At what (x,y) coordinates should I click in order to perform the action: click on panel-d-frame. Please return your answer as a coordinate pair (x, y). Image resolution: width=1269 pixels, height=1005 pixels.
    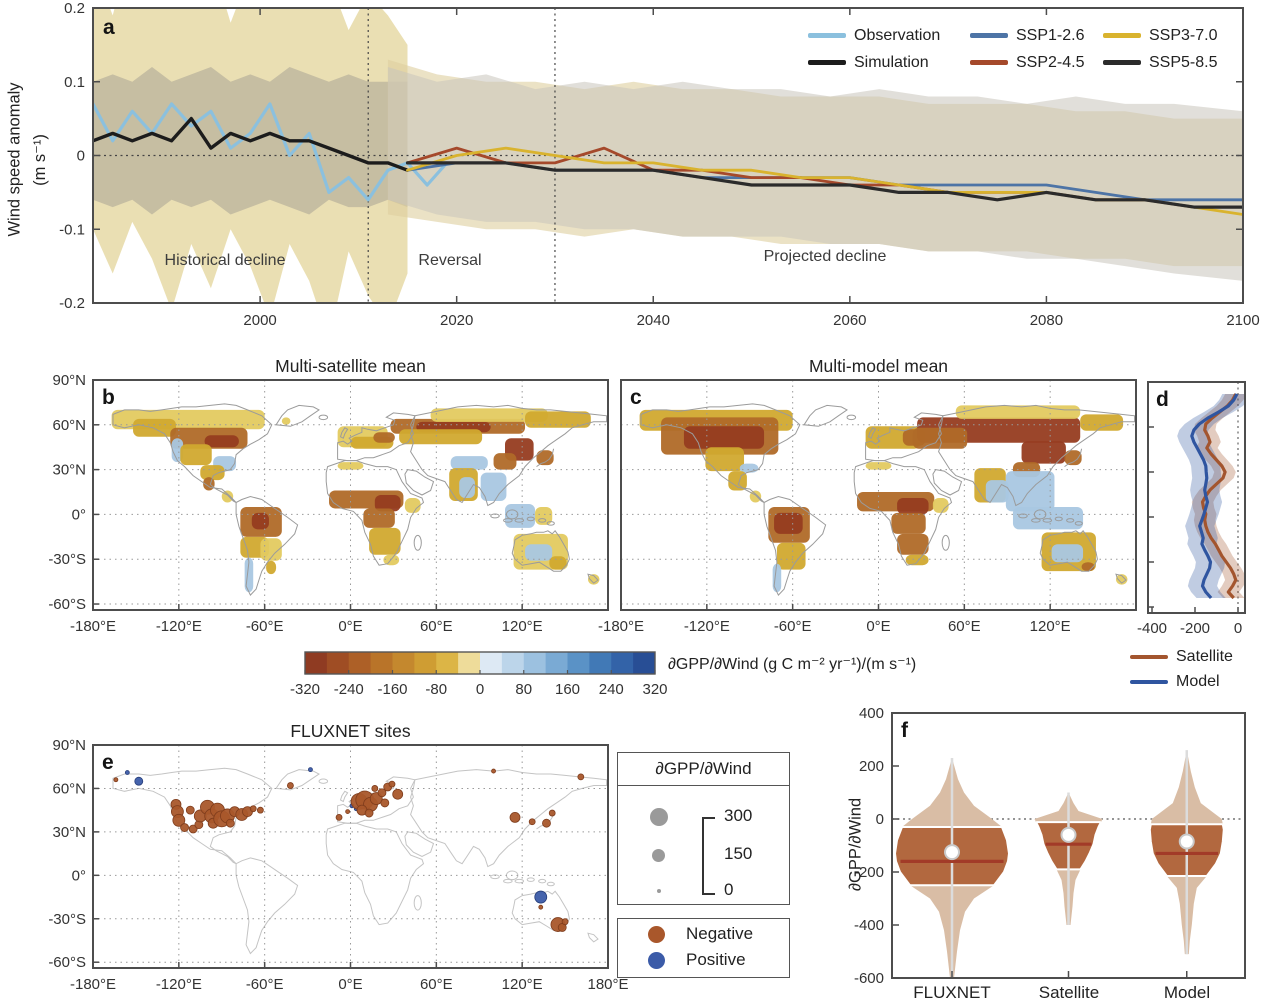
    Looking at the image, I should click on (1196, 497).